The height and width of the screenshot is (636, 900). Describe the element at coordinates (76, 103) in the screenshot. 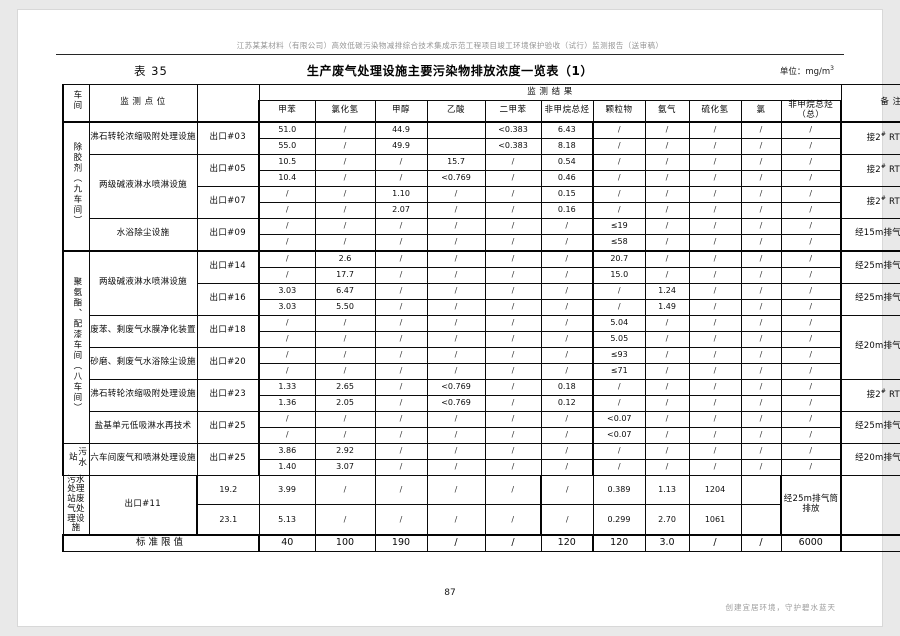

I see `header-category: 车间` at that location.